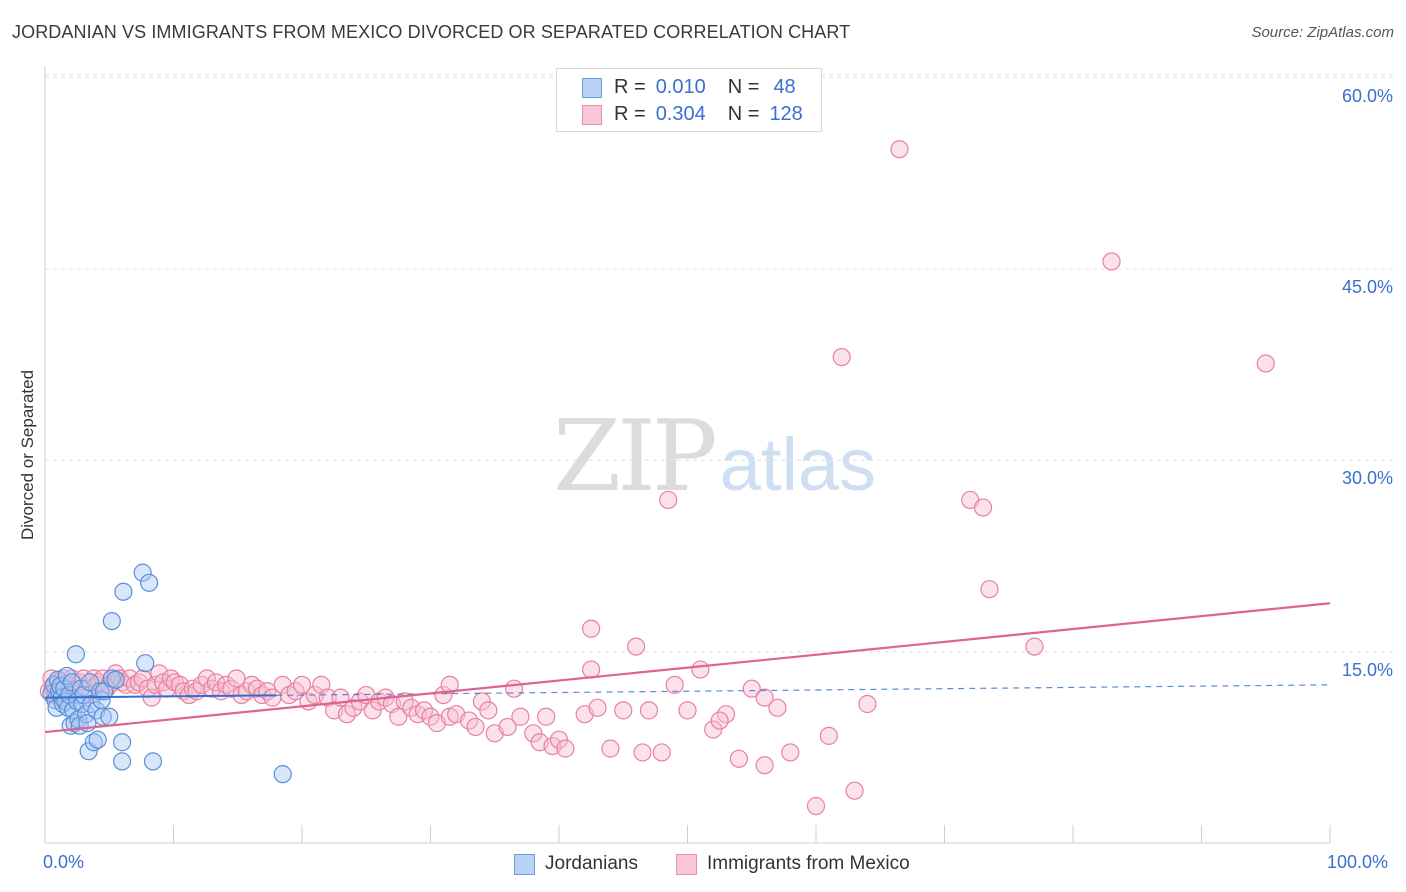 The image size is (1406, 892). I want to click on x-tick-label-max: 100.0%, so click(1358, 862).